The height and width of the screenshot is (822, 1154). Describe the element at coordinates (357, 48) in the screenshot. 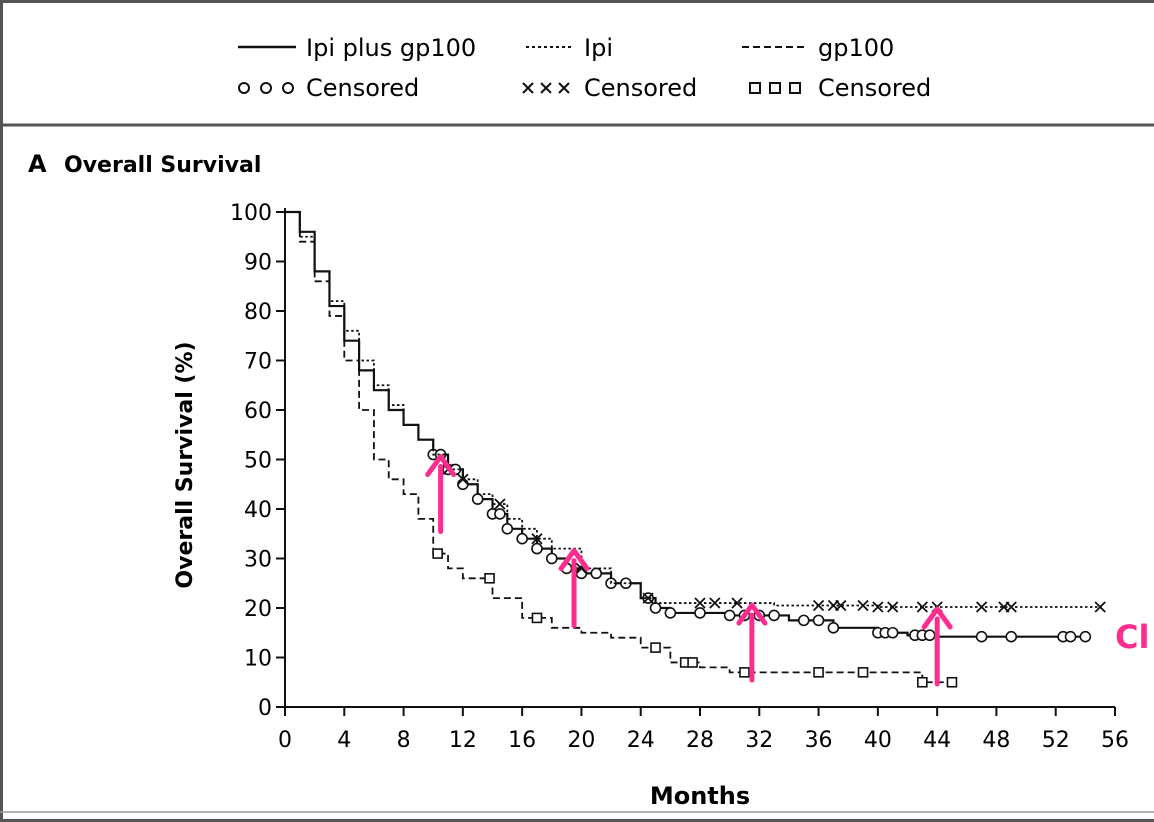

I see `legend-item-series-1: Ipi plus gp100` at that location.